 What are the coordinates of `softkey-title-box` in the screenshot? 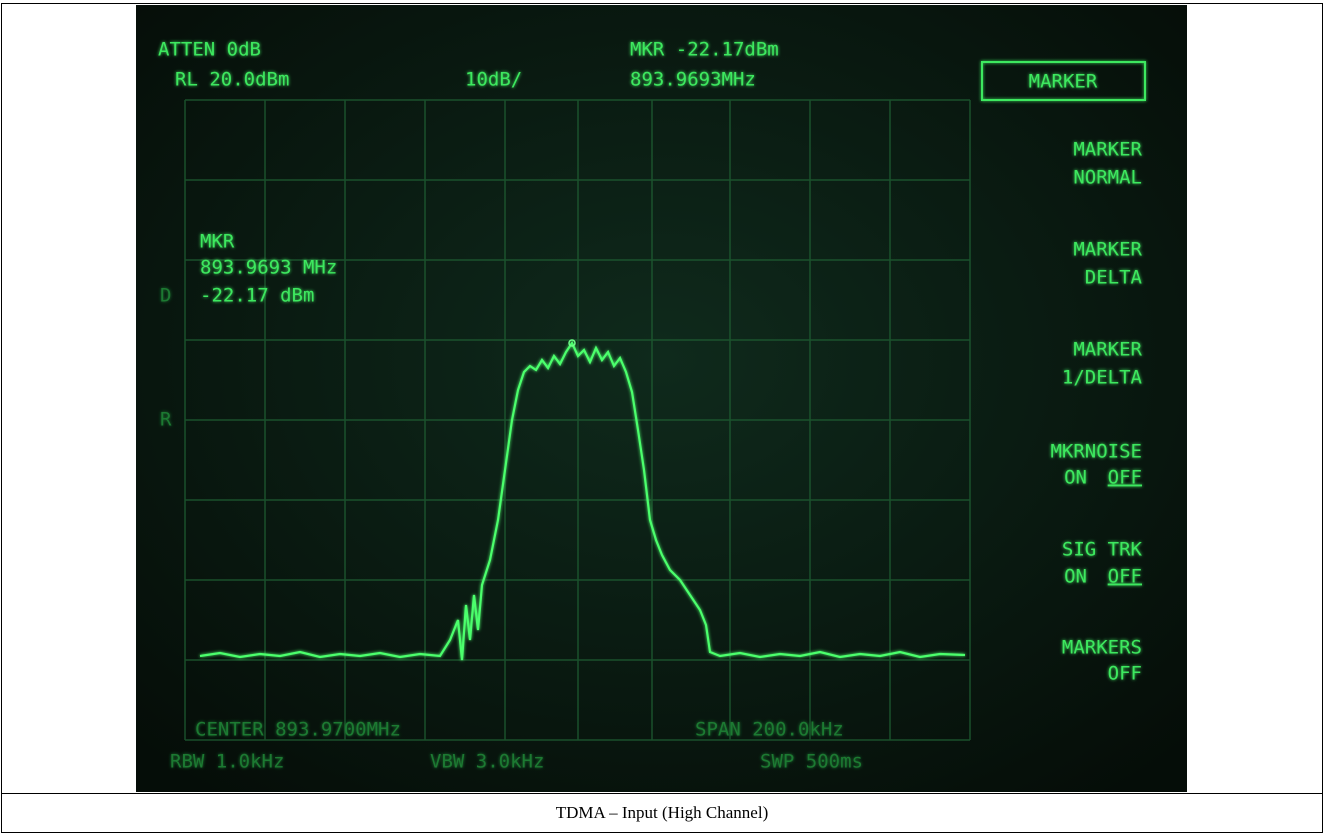 It's located at (1063, 81).